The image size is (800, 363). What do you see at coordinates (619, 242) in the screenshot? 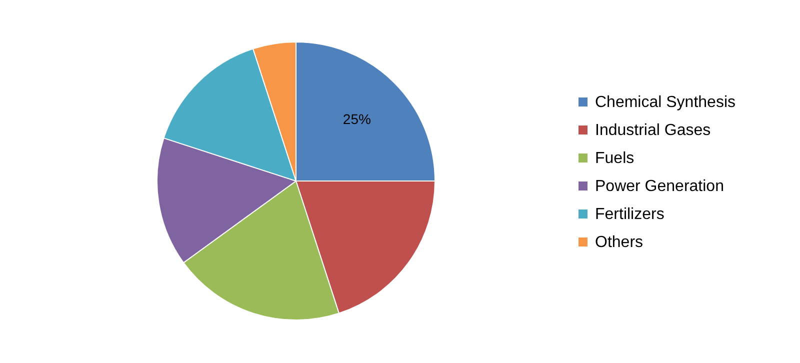
I see `legend-label: Others` at bounding box center [619, 242].